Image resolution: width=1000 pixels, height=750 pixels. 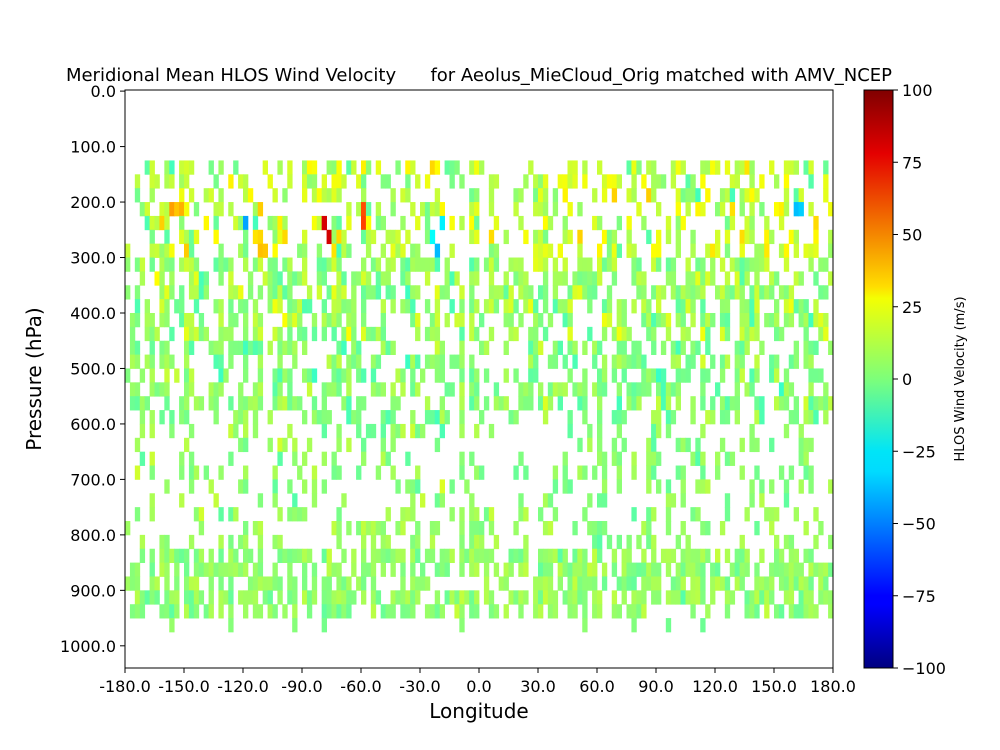 I want to click on x-tick-label: 0.0, so click(x=478, y=686).